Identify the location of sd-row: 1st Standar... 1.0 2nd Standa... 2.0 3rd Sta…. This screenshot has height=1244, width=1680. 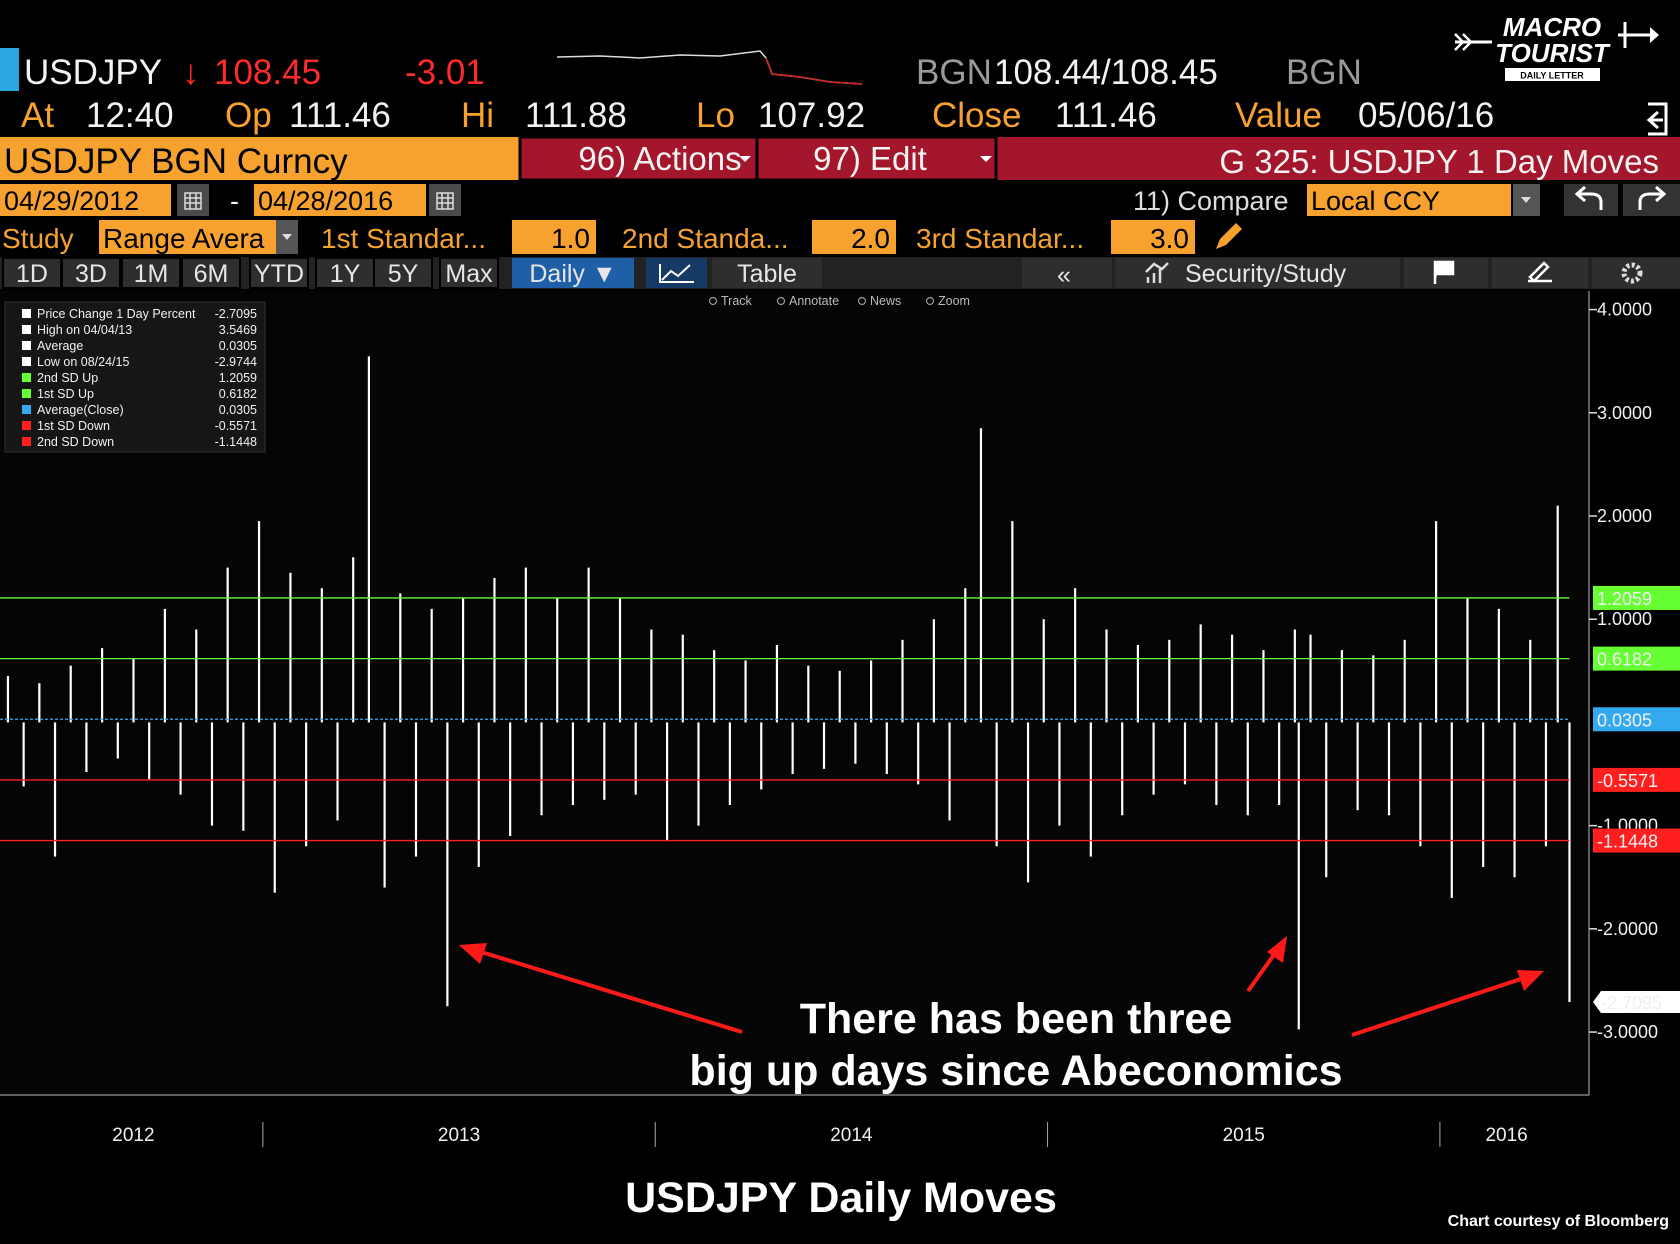
(758, 237).